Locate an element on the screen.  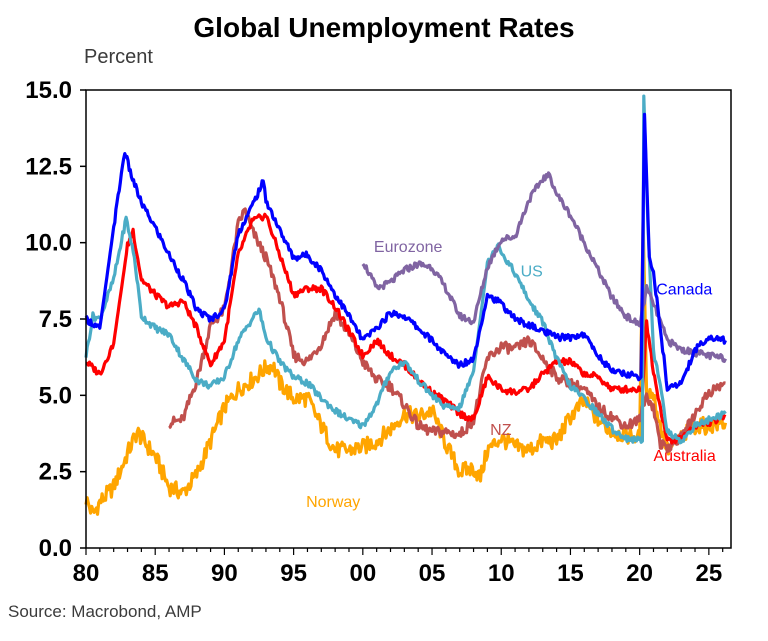
x-tick-label: 05 is located at coordinates (432, 573).